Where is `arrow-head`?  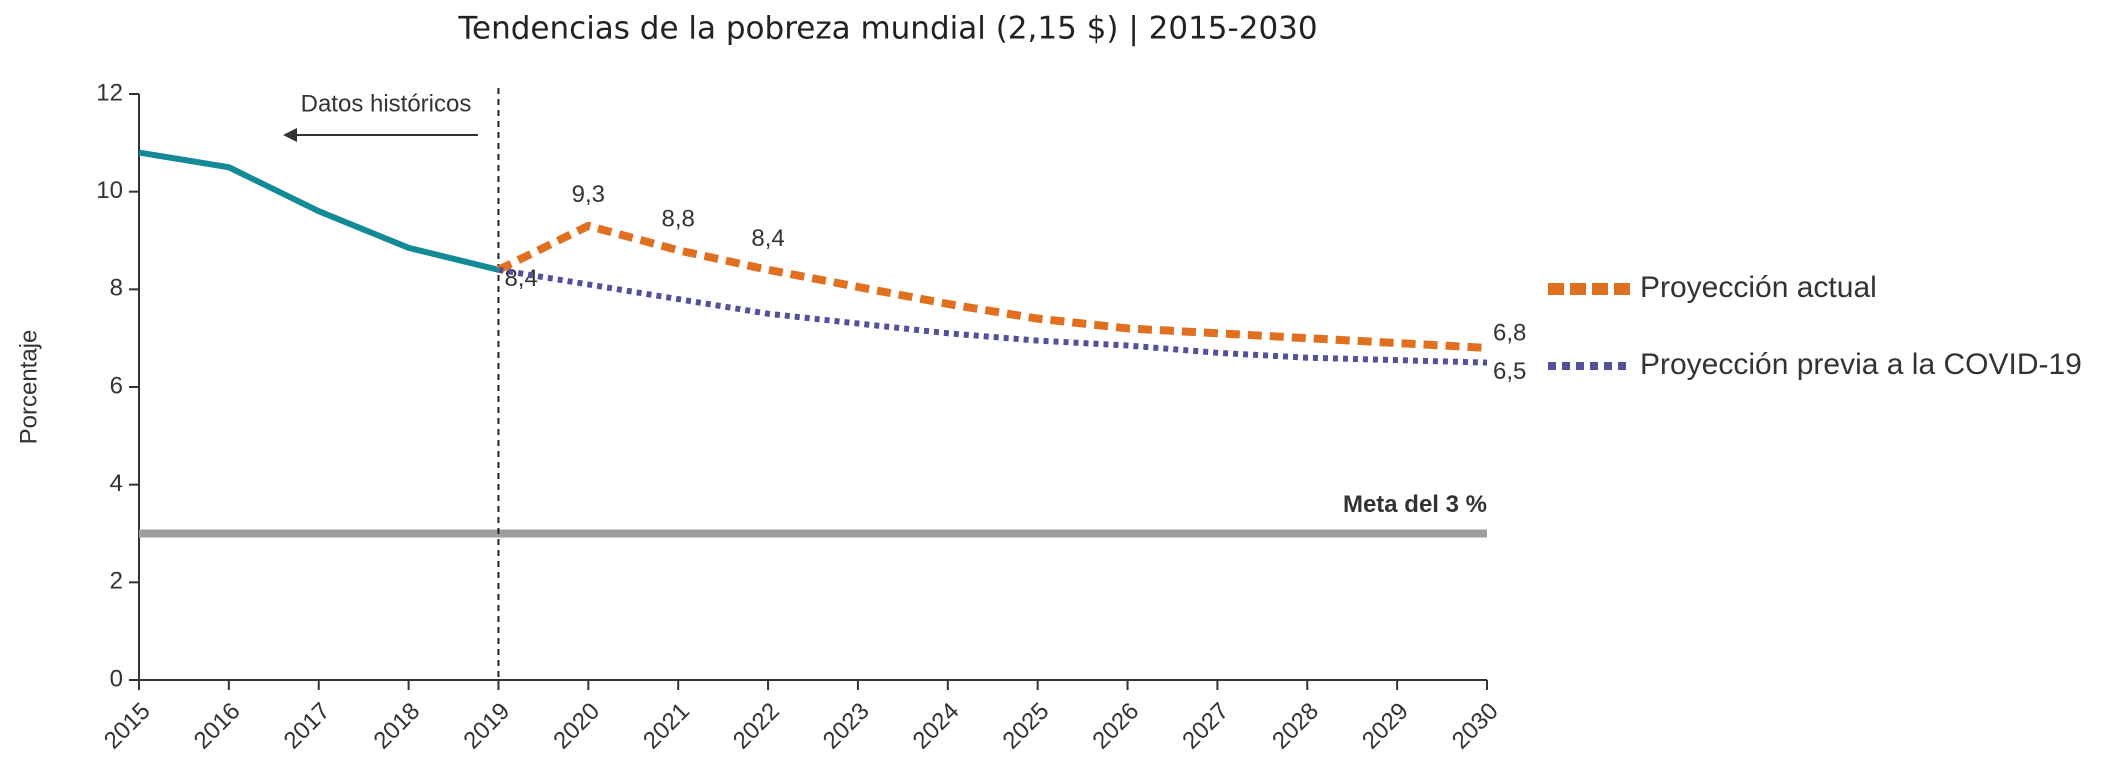
arrow-head is located at coordinates (290, 135).